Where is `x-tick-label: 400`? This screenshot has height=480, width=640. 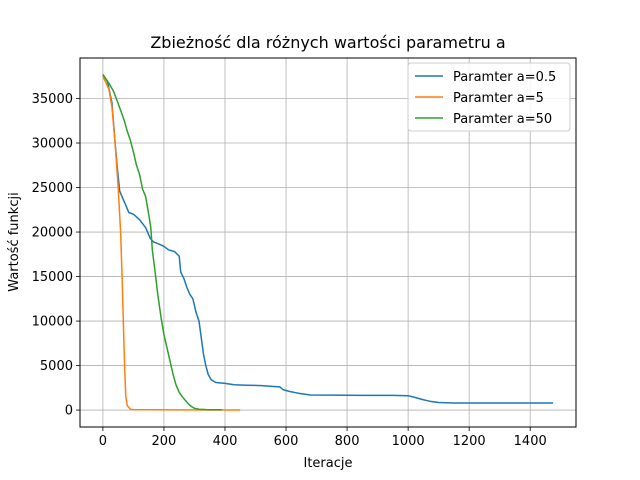 x-tick-label: 400 is located at coordinates (225, 441).